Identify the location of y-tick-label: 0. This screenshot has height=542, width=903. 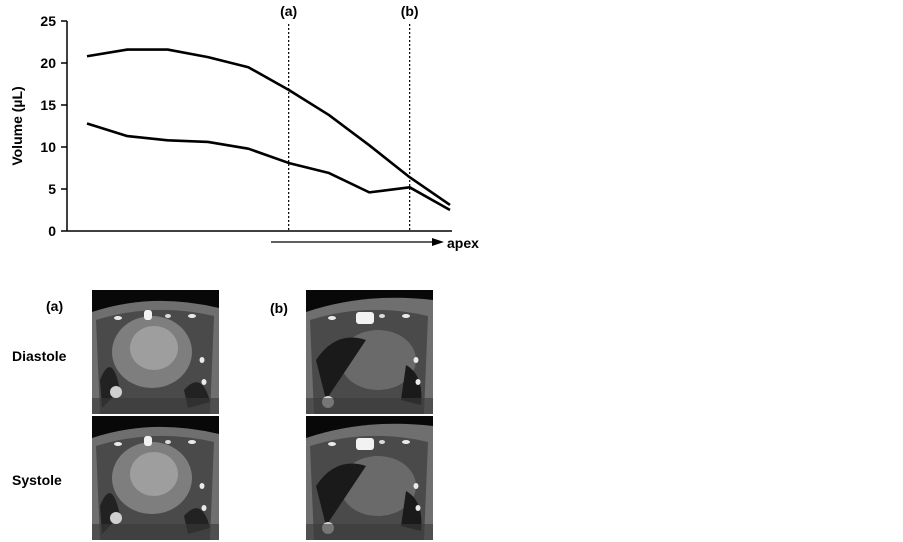
(52, 231).